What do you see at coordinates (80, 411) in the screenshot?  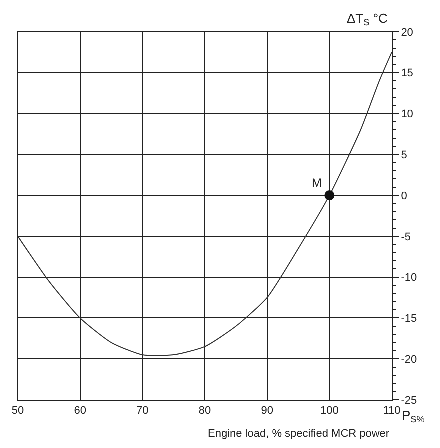 I see `x-tick-label: 60` at bounding box center [80, 411].